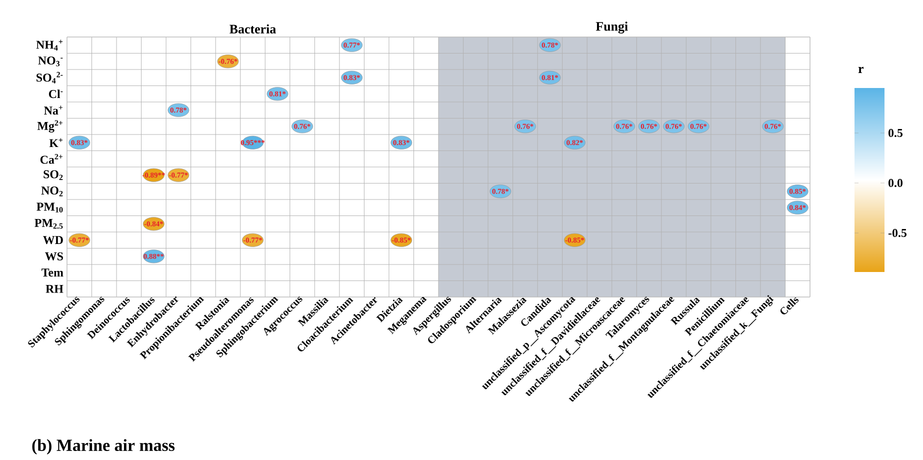  What do you see at coordinates (53, 272) in the screenshot?
I see `y-tick-label: Tem` at bounding box center [53, 272].